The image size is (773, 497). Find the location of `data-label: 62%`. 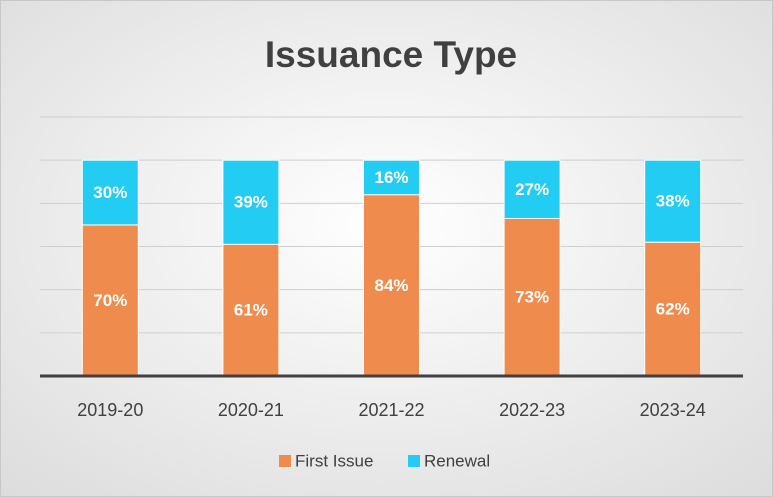

data-label: 62% is located at coordinates (673, 309).